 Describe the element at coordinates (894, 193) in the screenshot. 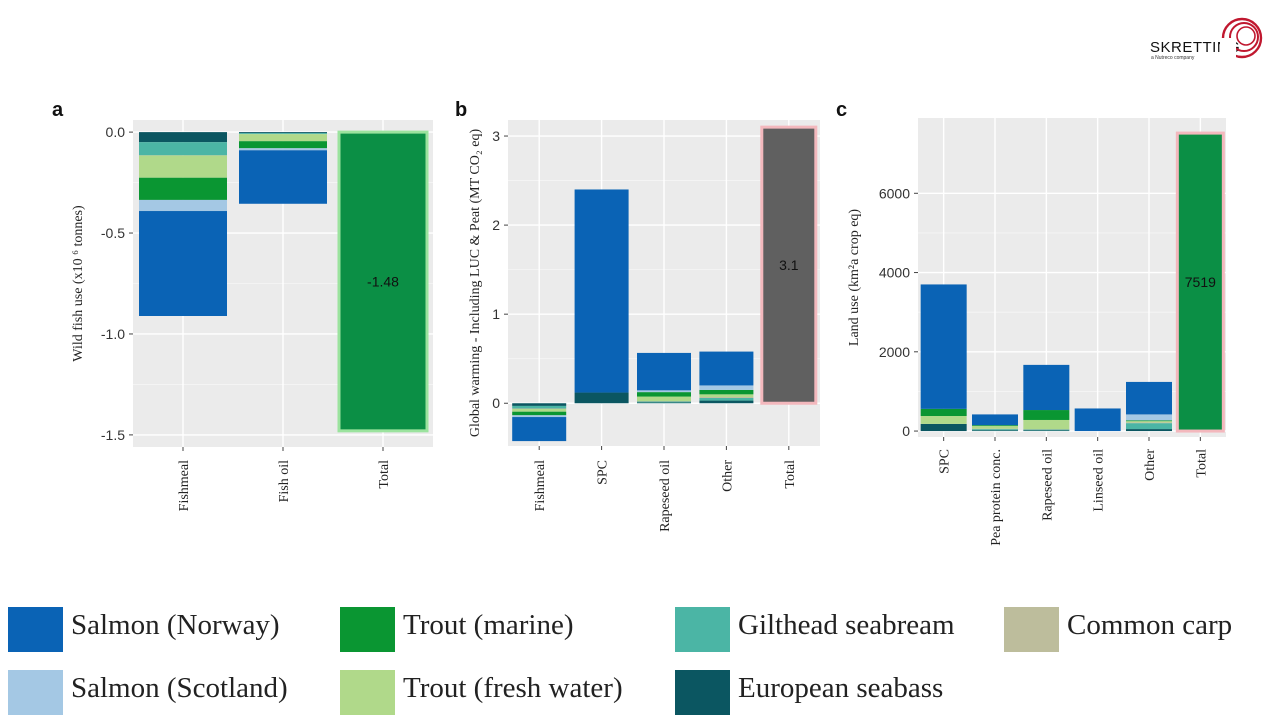

I see `y-tick-label: 6000` at that location.